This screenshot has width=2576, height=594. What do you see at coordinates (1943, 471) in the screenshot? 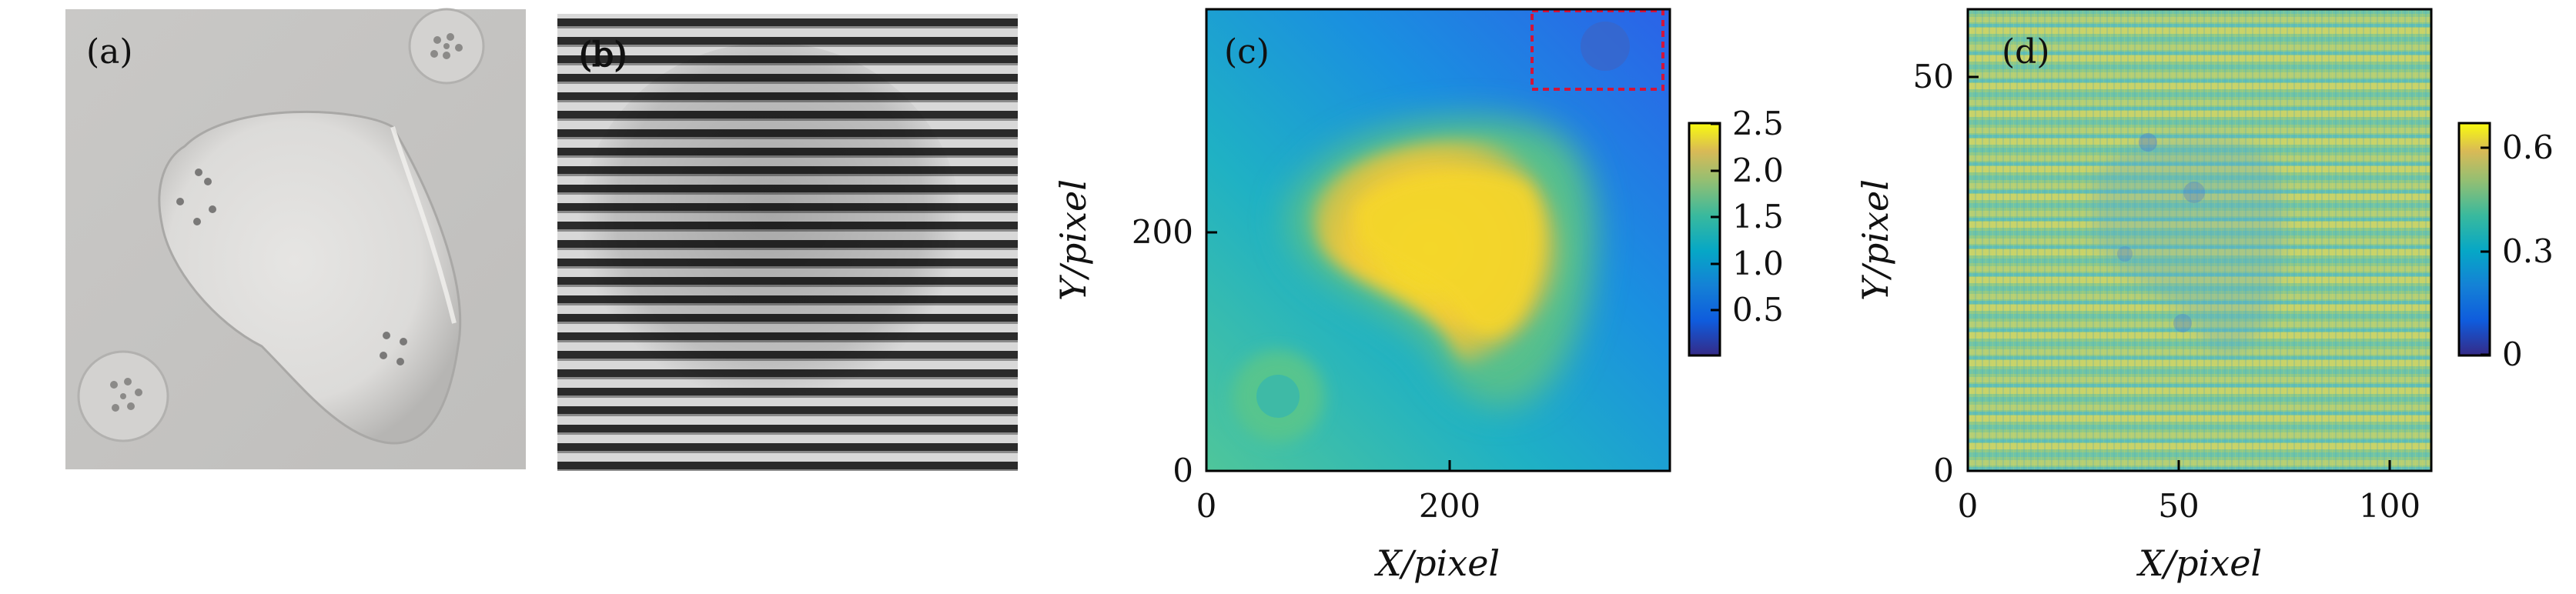
I see `panel-d-ytick: 0` at bounding box center [1943, 471].